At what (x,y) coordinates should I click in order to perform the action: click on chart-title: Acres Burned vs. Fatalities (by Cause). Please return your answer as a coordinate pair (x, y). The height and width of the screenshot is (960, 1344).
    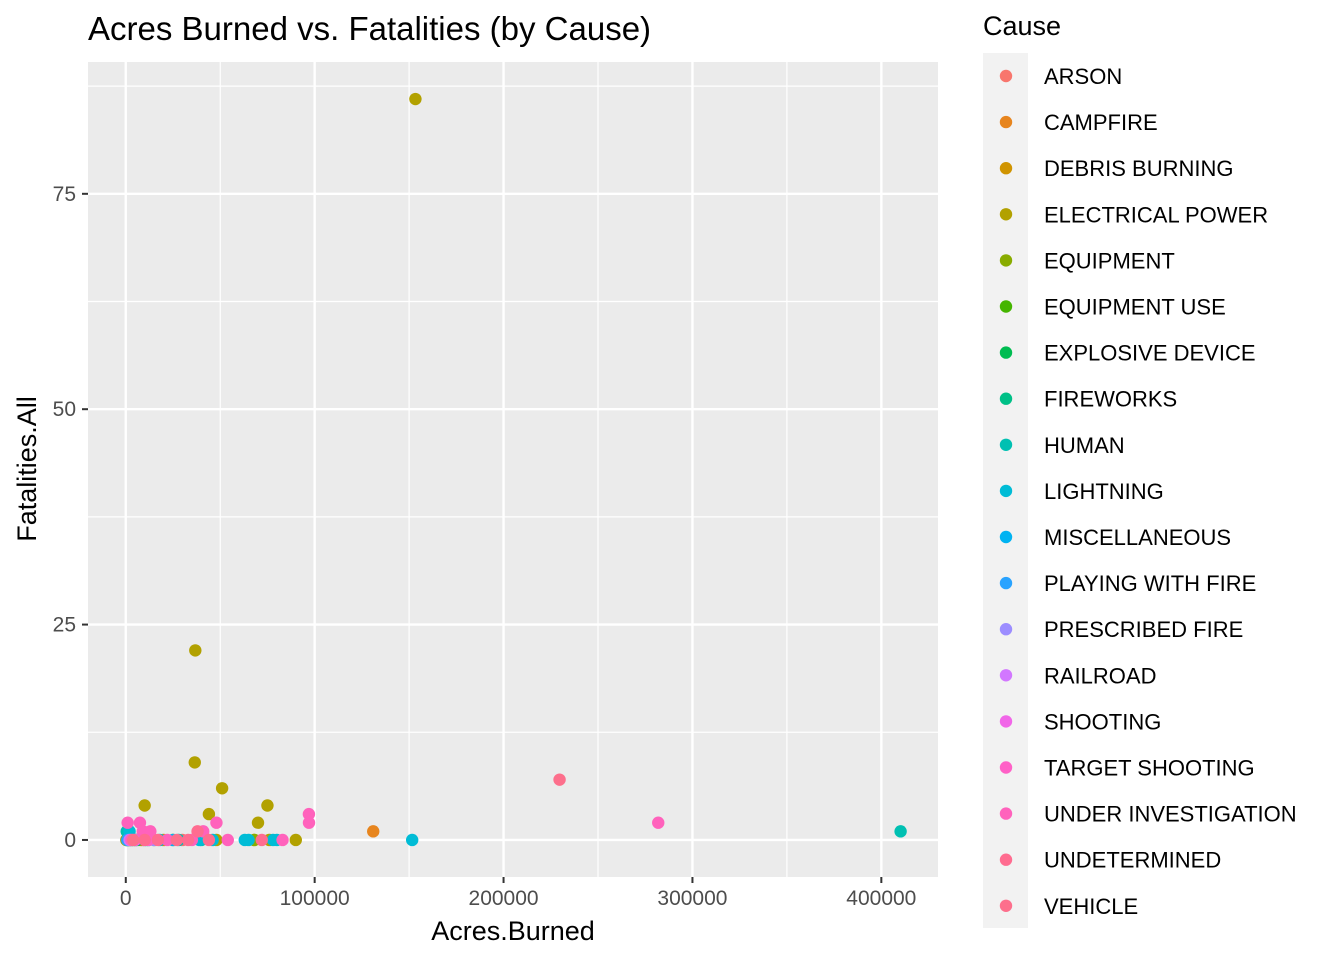
    Looking at the image, I should click on (369, 28).